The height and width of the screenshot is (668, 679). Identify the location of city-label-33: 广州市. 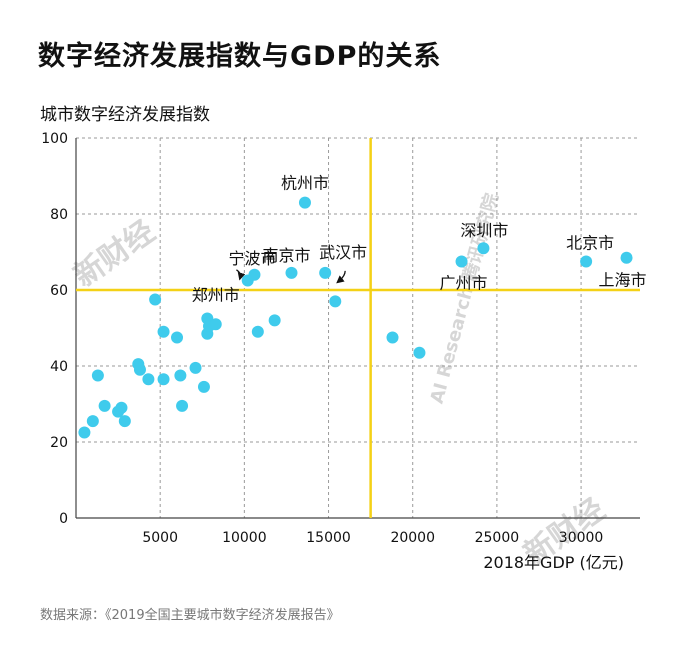
(464, 283).